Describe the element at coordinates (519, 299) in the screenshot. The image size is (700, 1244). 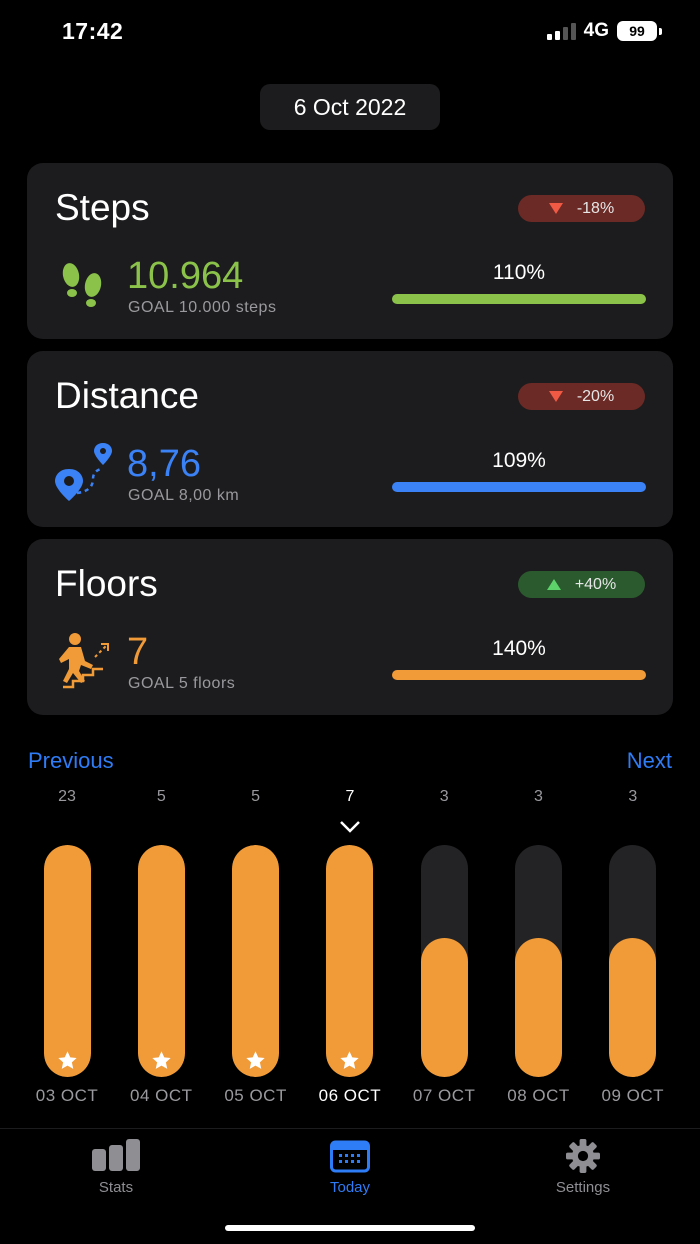
I see `steps-progress-bar` at that location.